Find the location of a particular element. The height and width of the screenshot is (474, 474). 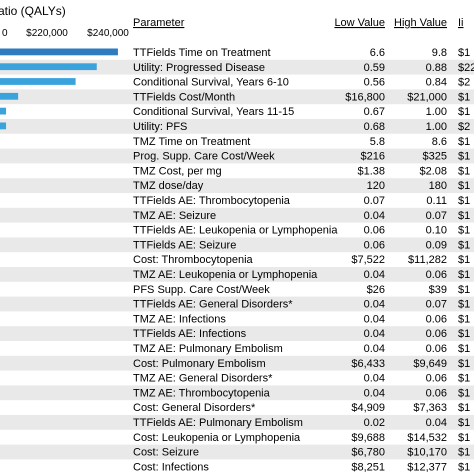

low-value: 0.68 is located at coordinates (374, 127).